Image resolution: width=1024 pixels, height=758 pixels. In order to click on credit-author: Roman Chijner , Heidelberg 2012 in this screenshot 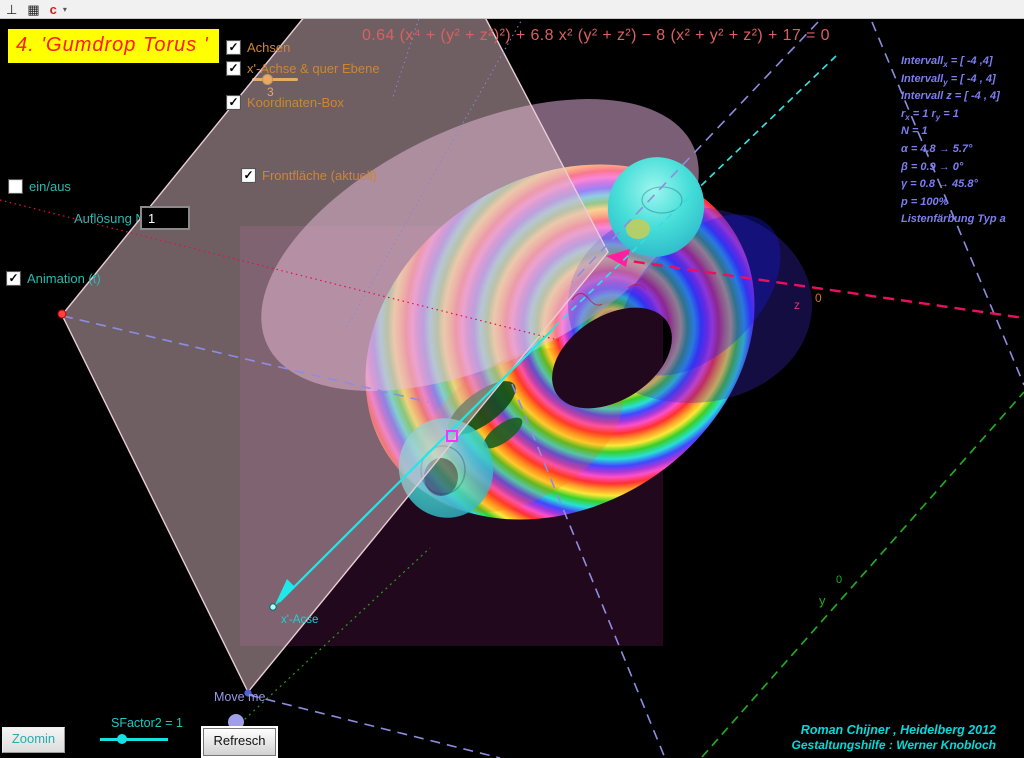, I will do `click(898, 730)`.